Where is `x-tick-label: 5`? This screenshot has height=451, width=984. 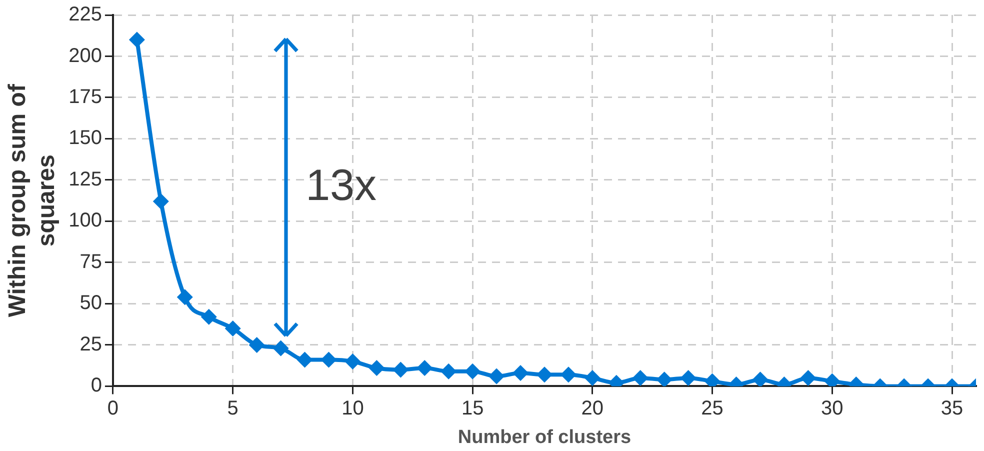 x-tick-label: 5 is located at coordinates (232, 409).